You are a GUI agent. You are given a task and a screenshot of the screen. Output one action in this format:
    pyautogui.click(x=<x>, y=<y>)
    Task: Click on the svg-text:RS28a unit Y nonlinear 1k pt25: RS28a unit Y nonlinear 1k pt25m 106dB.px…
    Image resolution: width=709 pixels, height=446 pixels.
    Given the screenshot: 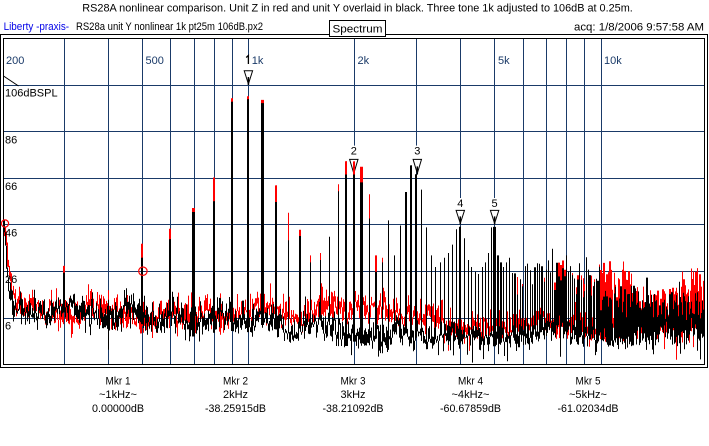 What is the action you would take?
    pyautogui.click(x=169, y=27)
    